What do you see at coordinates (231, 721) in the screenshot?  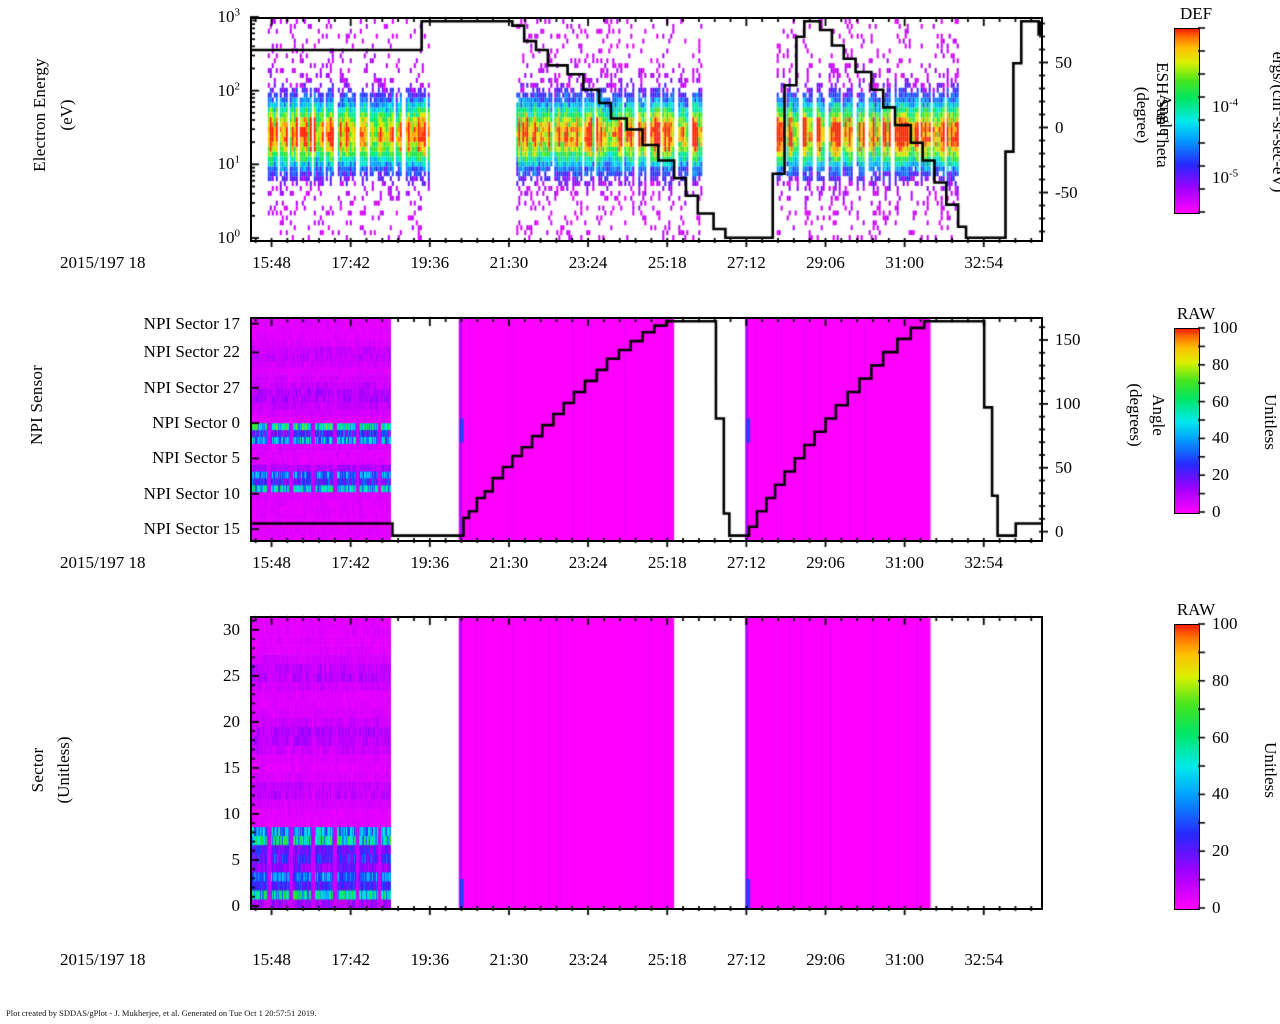 I see `y-tick-label: 20` at bounding box center [231, 721].